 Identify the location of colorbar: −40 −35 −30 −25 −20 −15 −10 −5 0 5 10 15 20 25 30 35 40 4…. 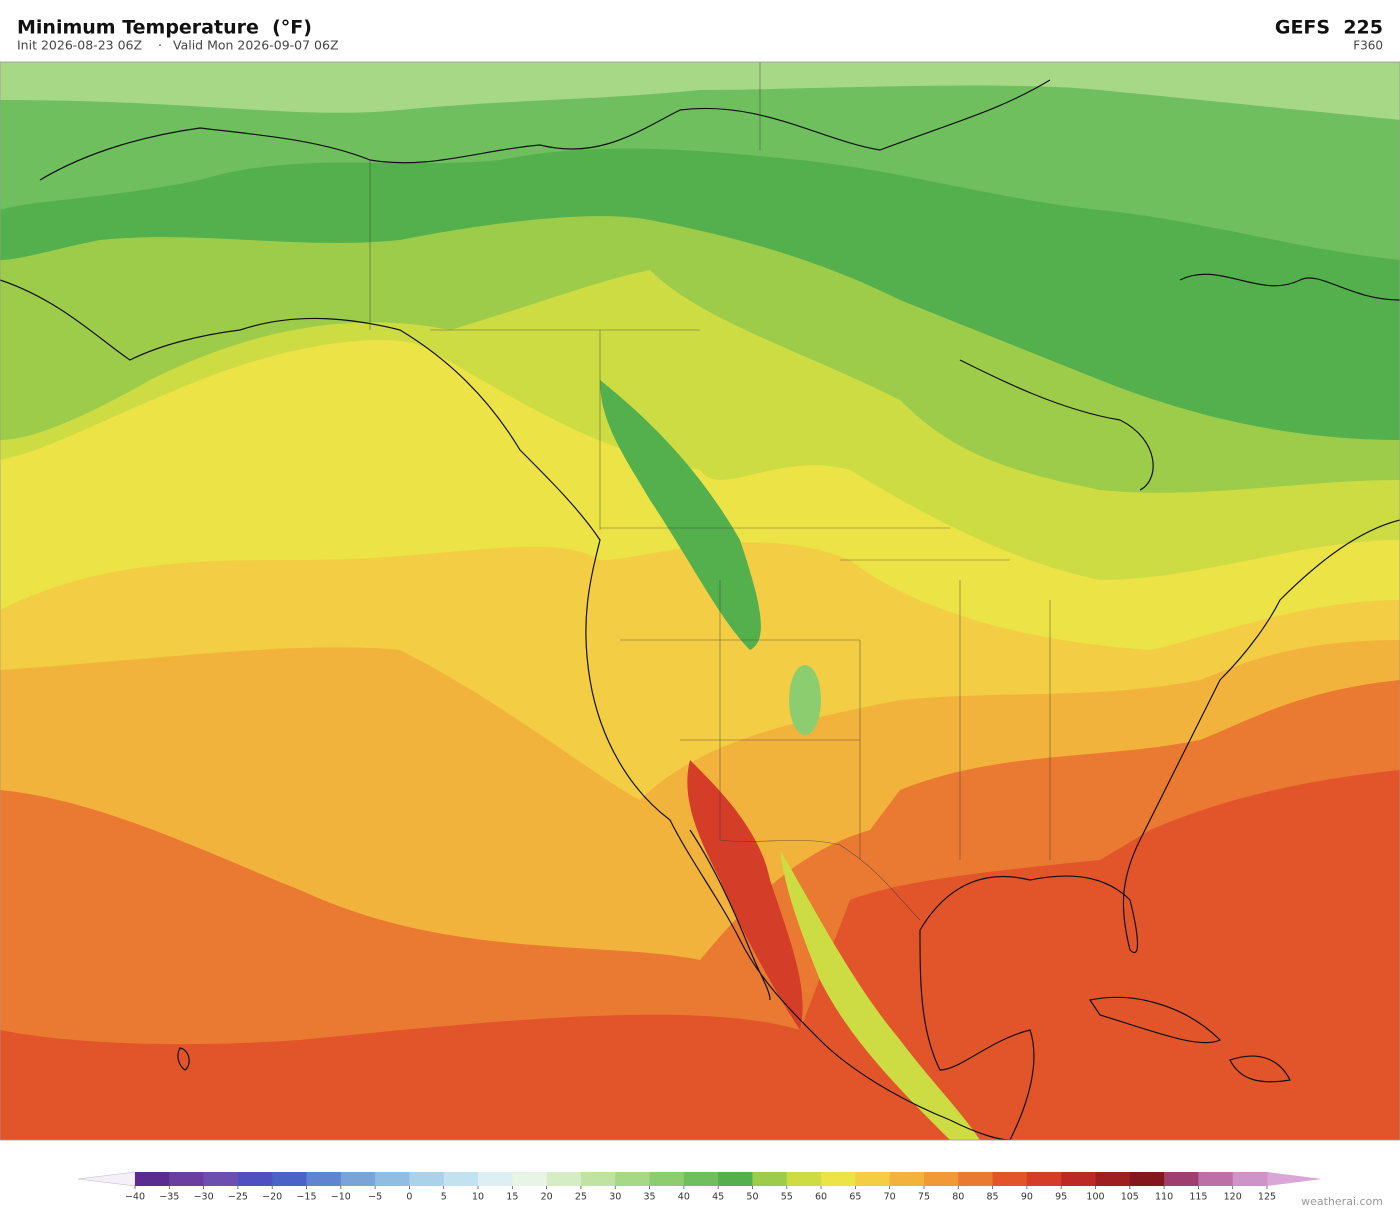
(699, 1187).